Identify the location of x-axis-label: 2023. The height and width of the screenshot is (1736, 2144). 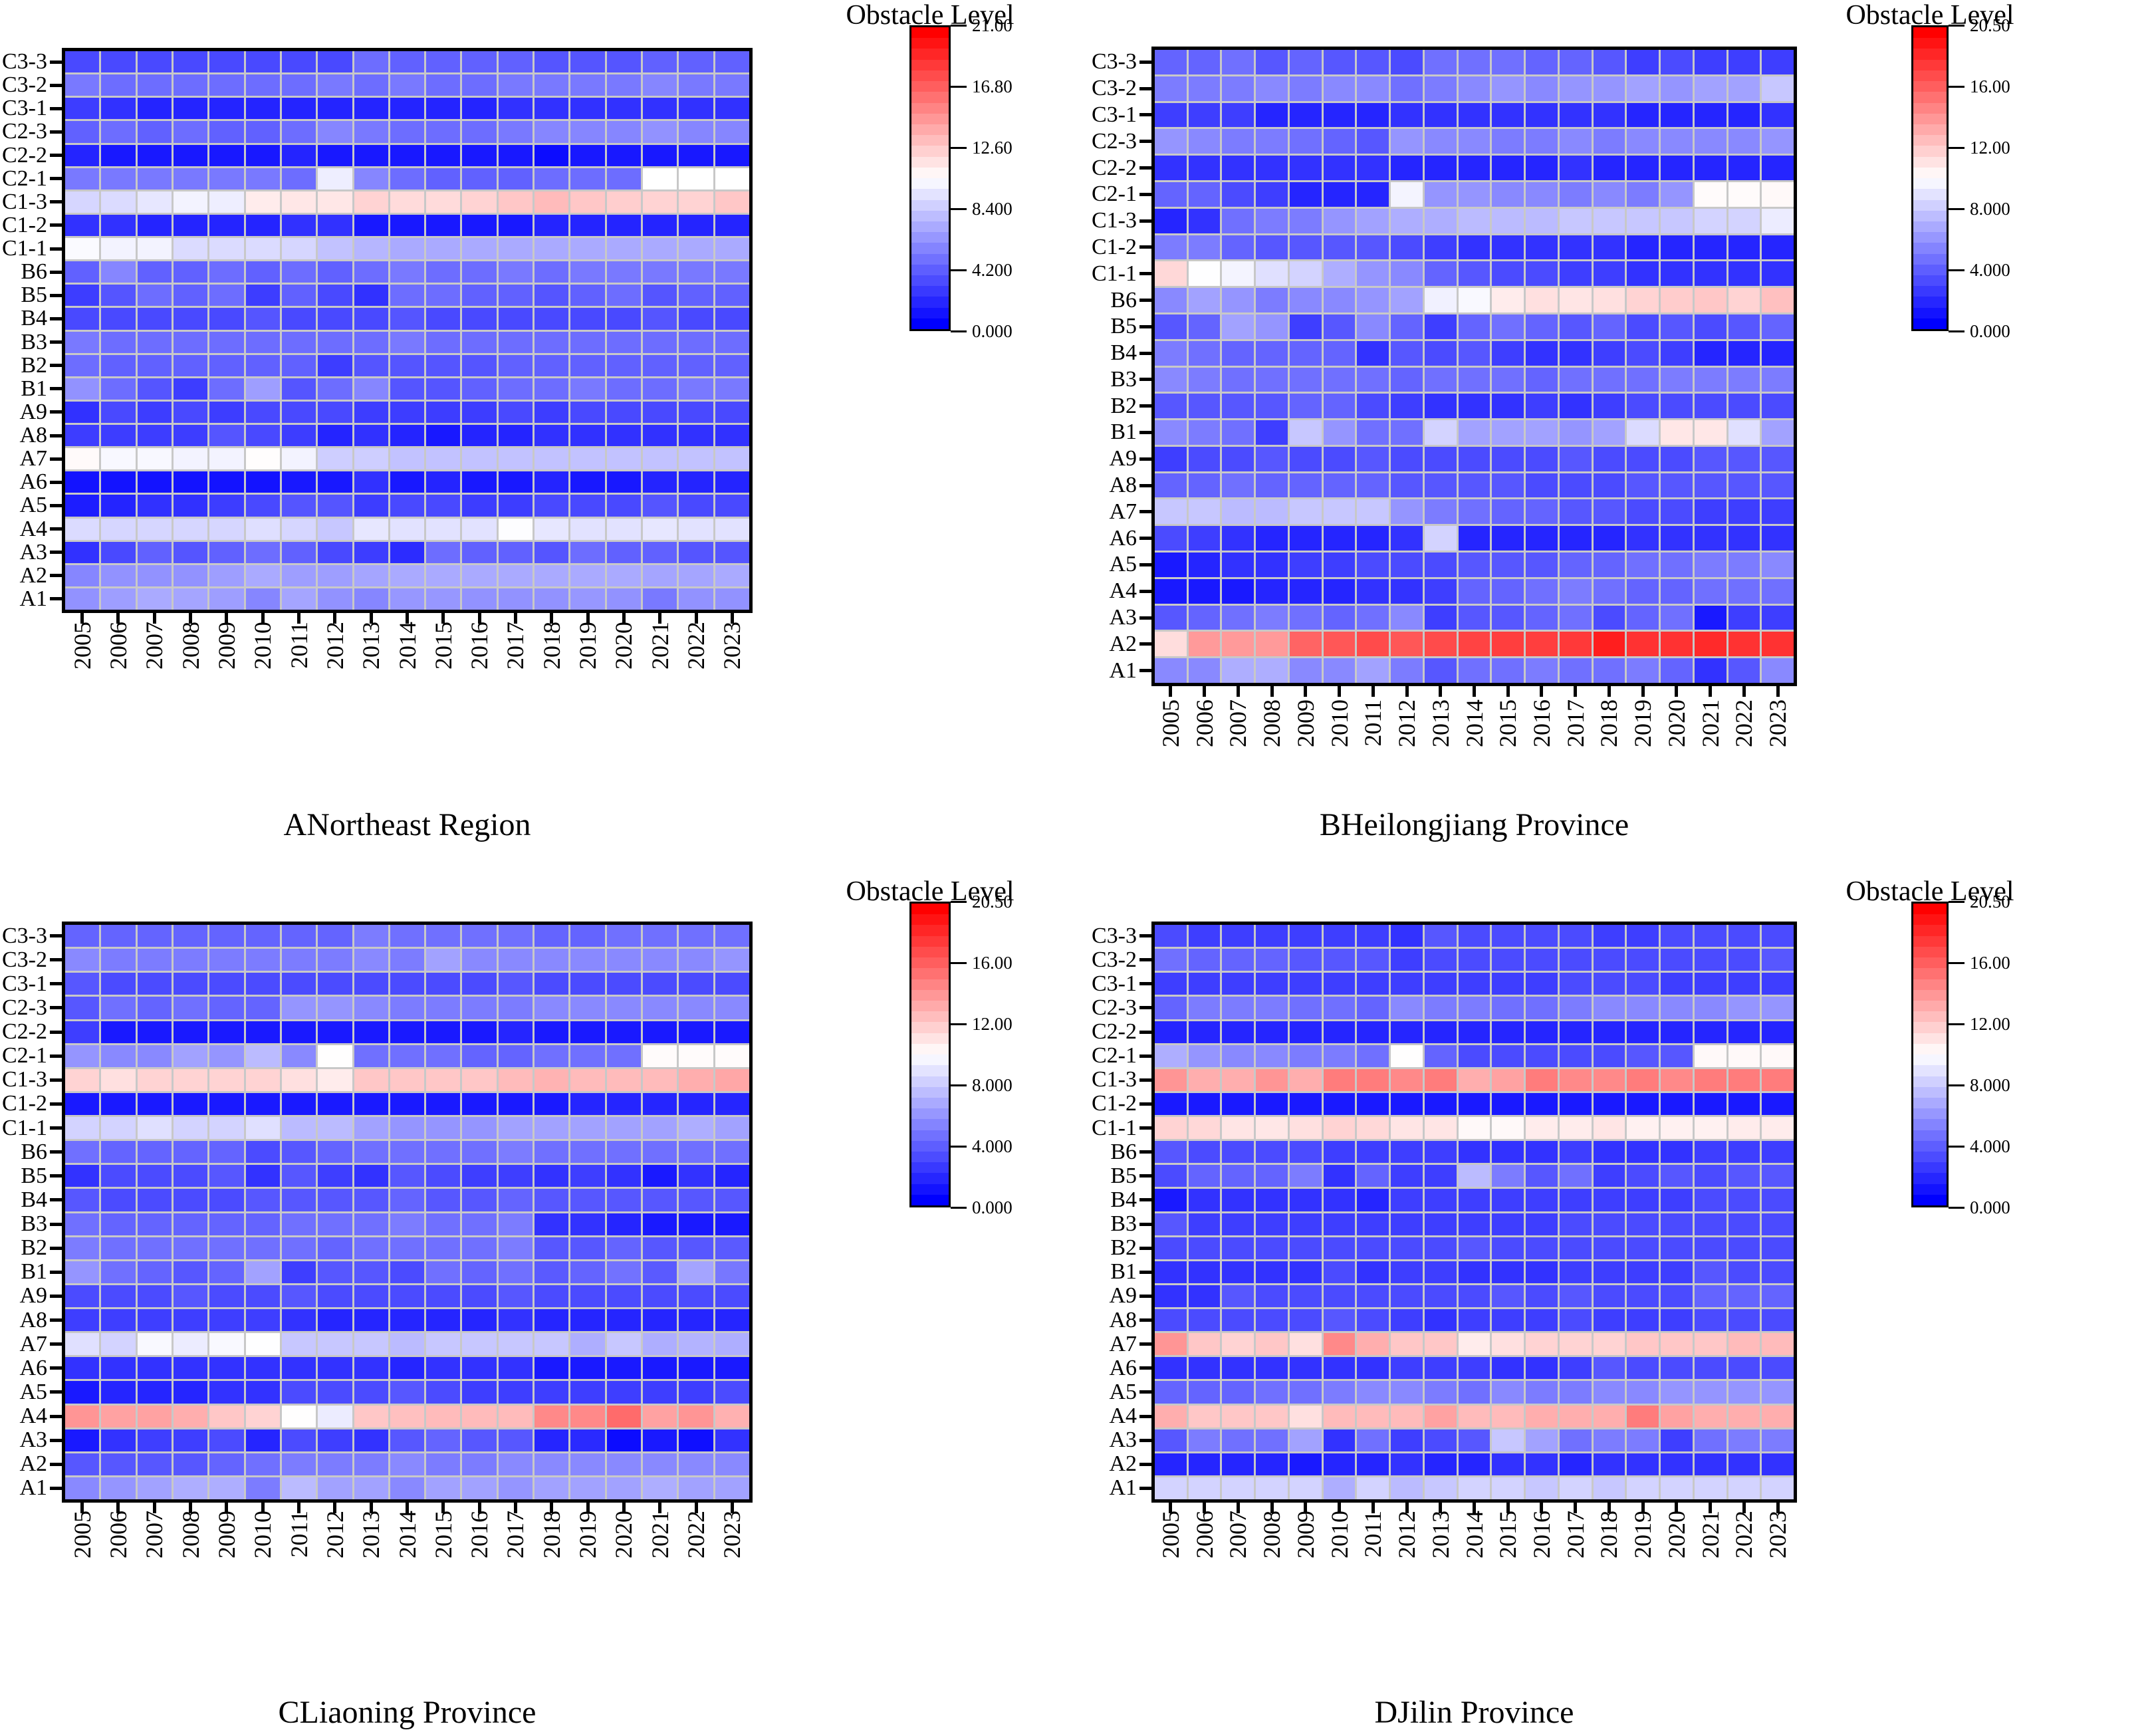
(1777, 724).